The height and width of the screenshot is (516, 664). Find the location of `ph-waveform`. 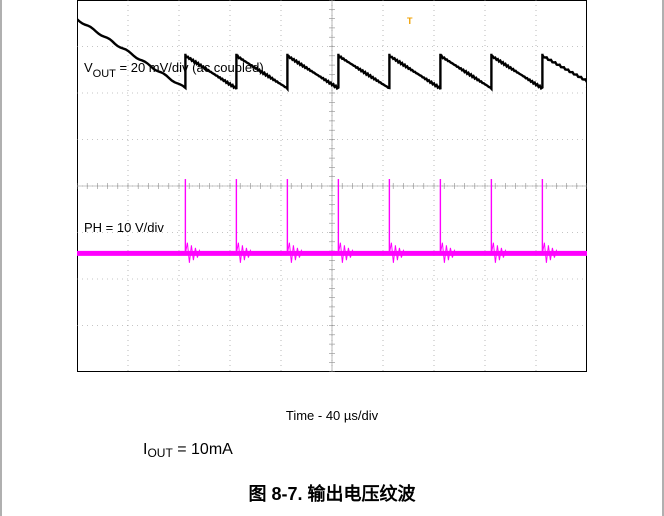

ph-waveform is located at coordinates (332, 221).